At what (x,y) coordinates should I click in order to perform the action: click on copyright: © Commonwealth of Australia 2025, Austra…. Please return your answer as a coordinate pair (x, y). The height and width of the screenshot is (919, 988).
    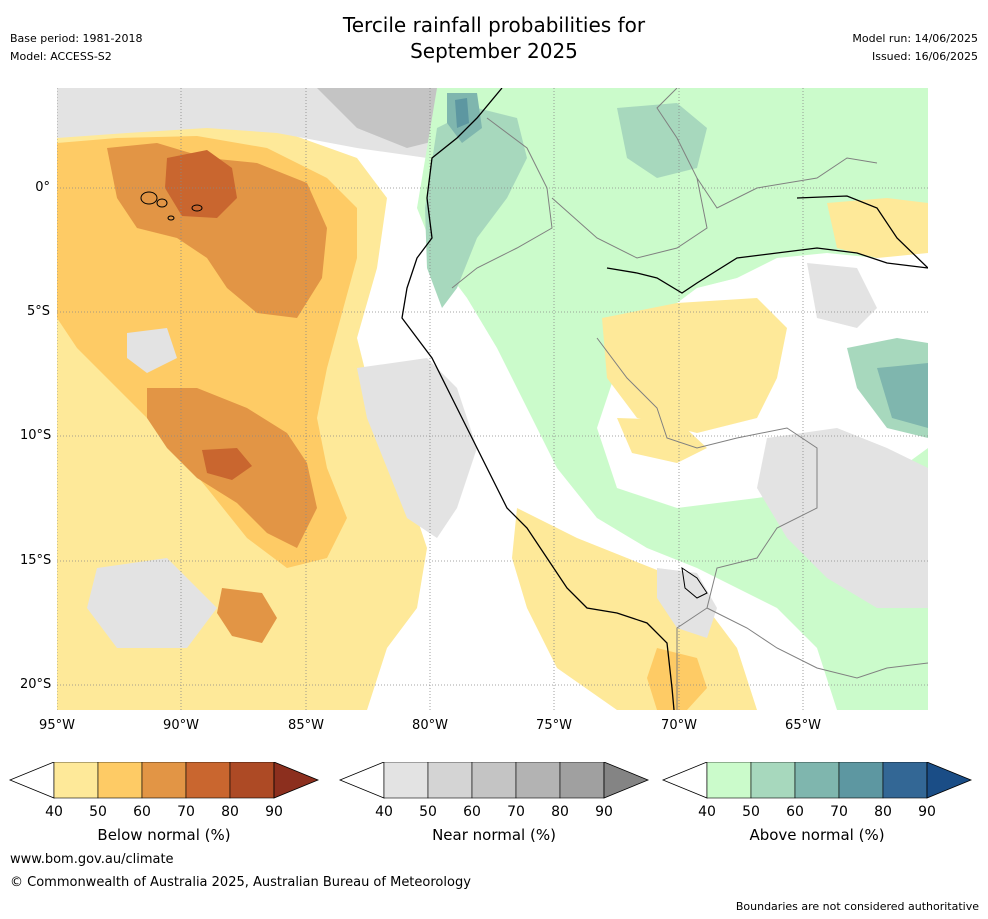
    Looking at the image, I should click on (240, 882).